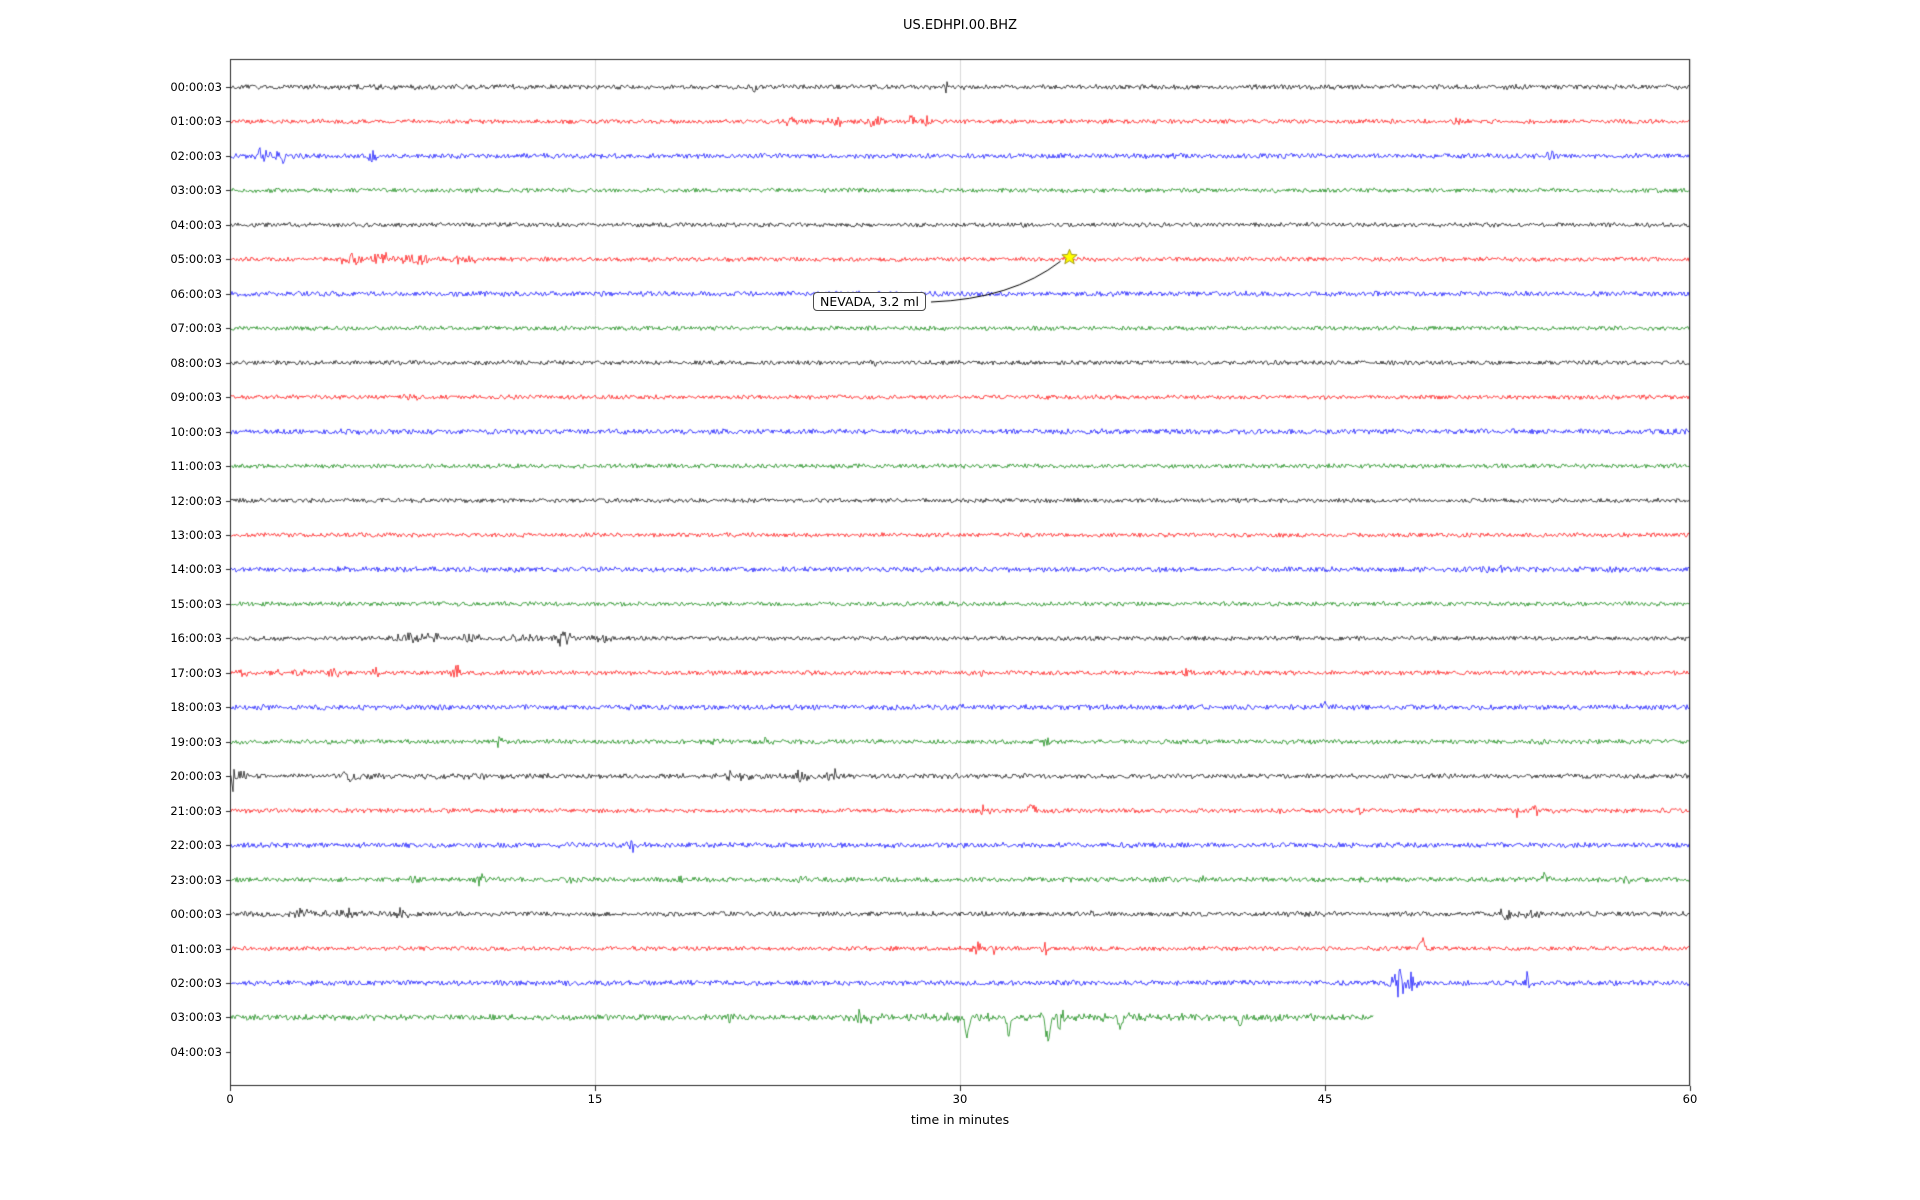  I want to click on row-time-label: 07:00:03, so click(196, 328).